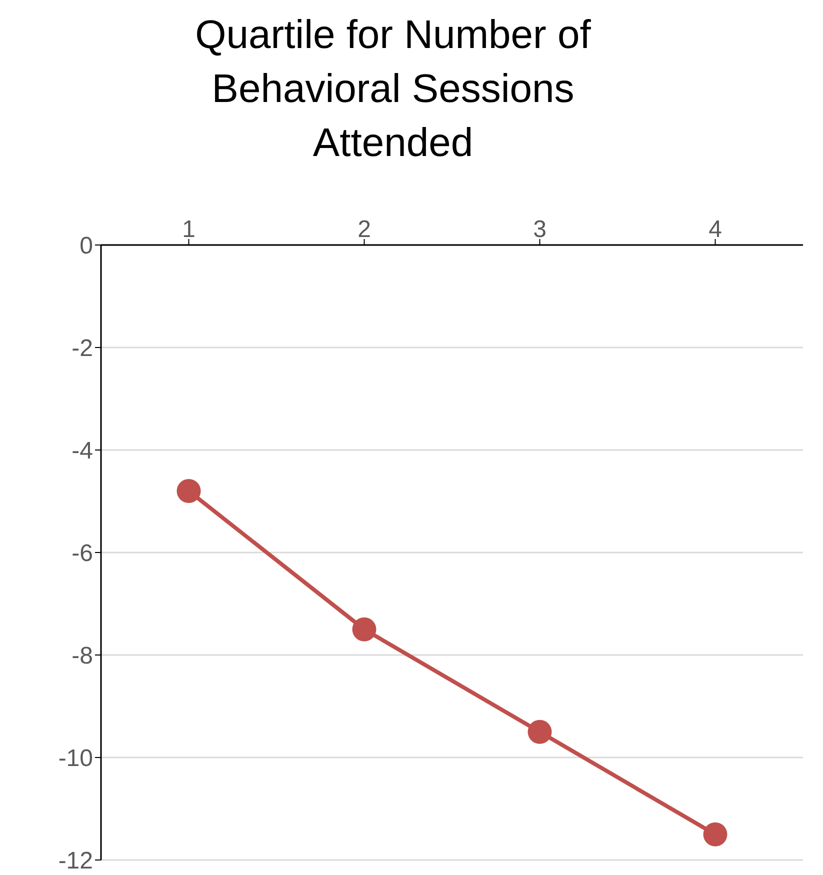 This screenshot has height=875, width=823. What do you see at coordinates (82, 451) in the screenshot?
I see `y-tick-label: -4` at bounding box center [82, 451].